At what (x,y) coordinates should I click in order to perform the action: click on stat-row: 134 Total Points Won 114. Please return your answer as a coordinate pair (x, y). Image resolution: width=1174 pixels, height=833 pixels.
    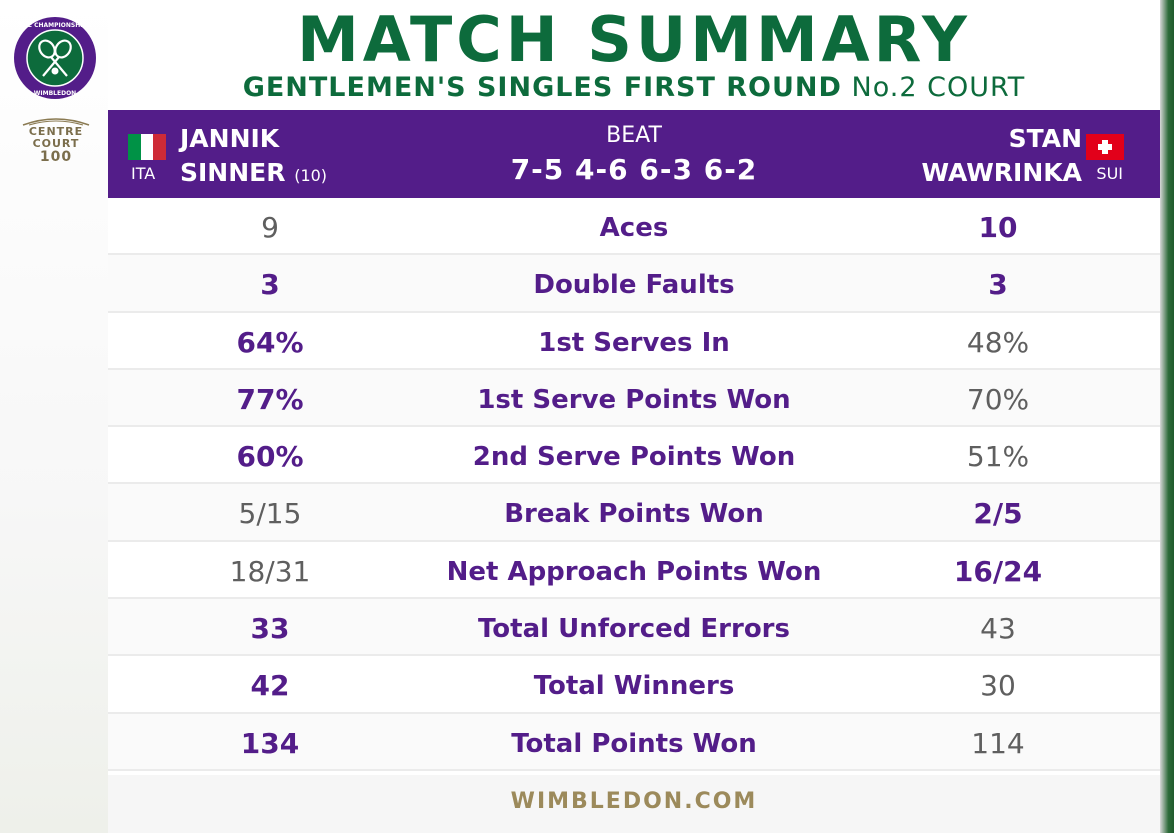
    Looking at the image, I should click on (634, 742).